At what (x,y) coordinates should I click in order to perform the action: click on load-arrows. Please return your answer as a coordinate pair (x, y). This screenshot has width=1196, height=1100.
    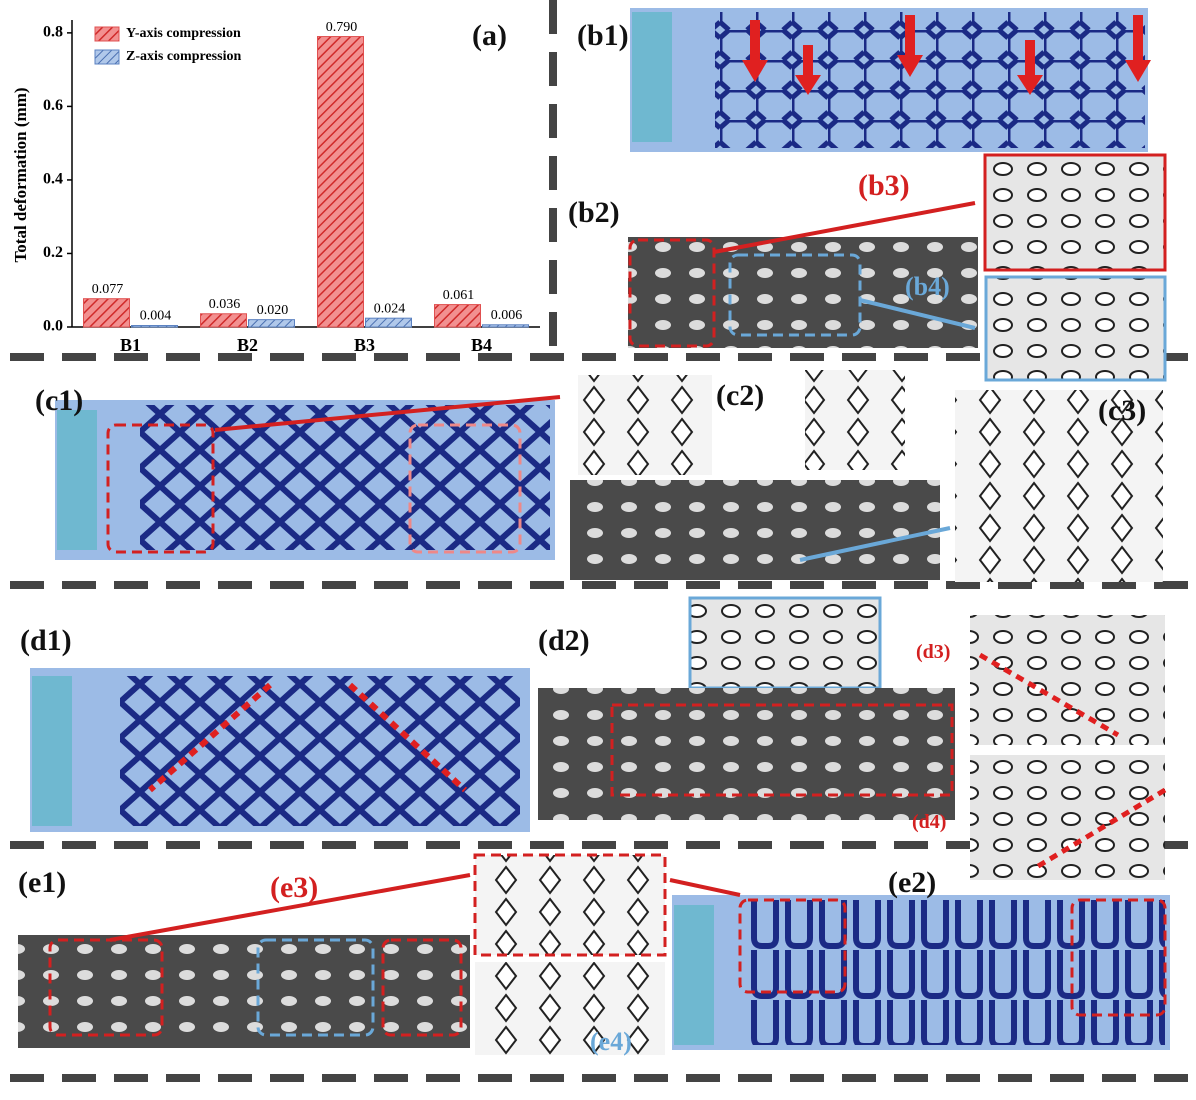
    Looking at the image, I should click on (946, 55).